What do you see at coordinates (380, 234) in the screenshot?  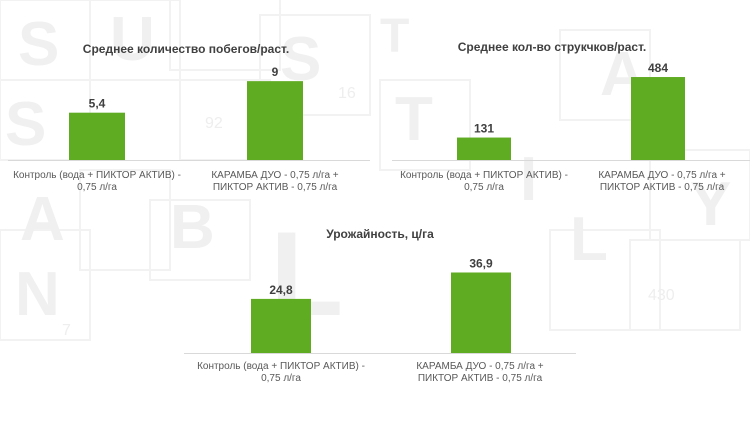 I see `chart-title: Урожайность, ц/га` at bounding box center [380, 234].